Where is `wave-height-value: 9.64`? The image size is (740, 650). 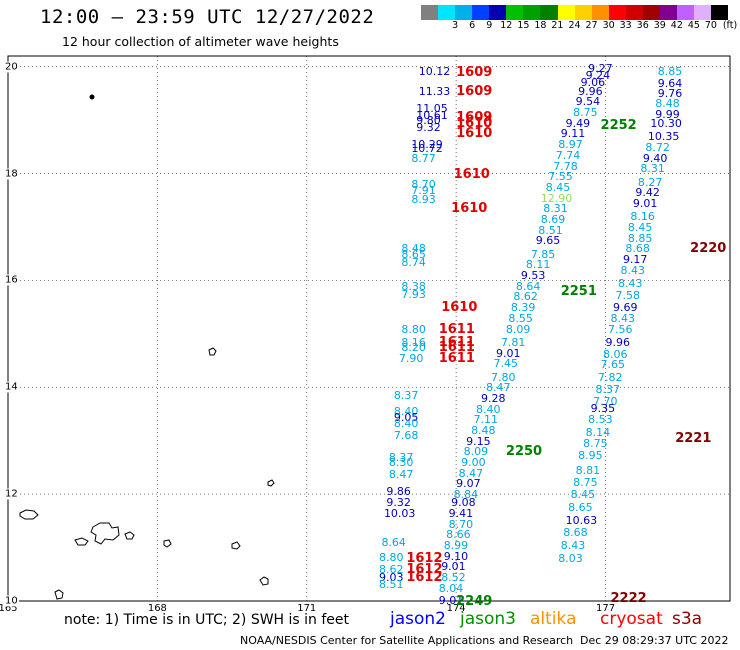 wave-height-value: 9.64 is located at coordinates (670, 83).